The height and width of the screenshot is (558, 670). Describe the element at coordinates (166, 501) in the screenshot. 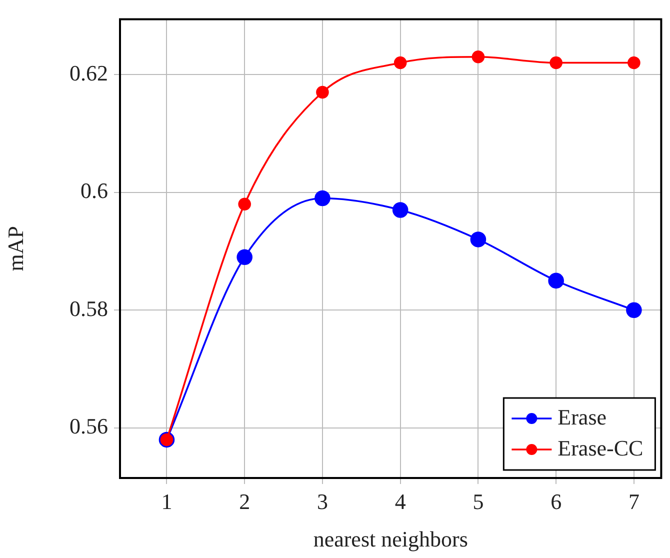

I see `x-tick-label: 1` at that location.